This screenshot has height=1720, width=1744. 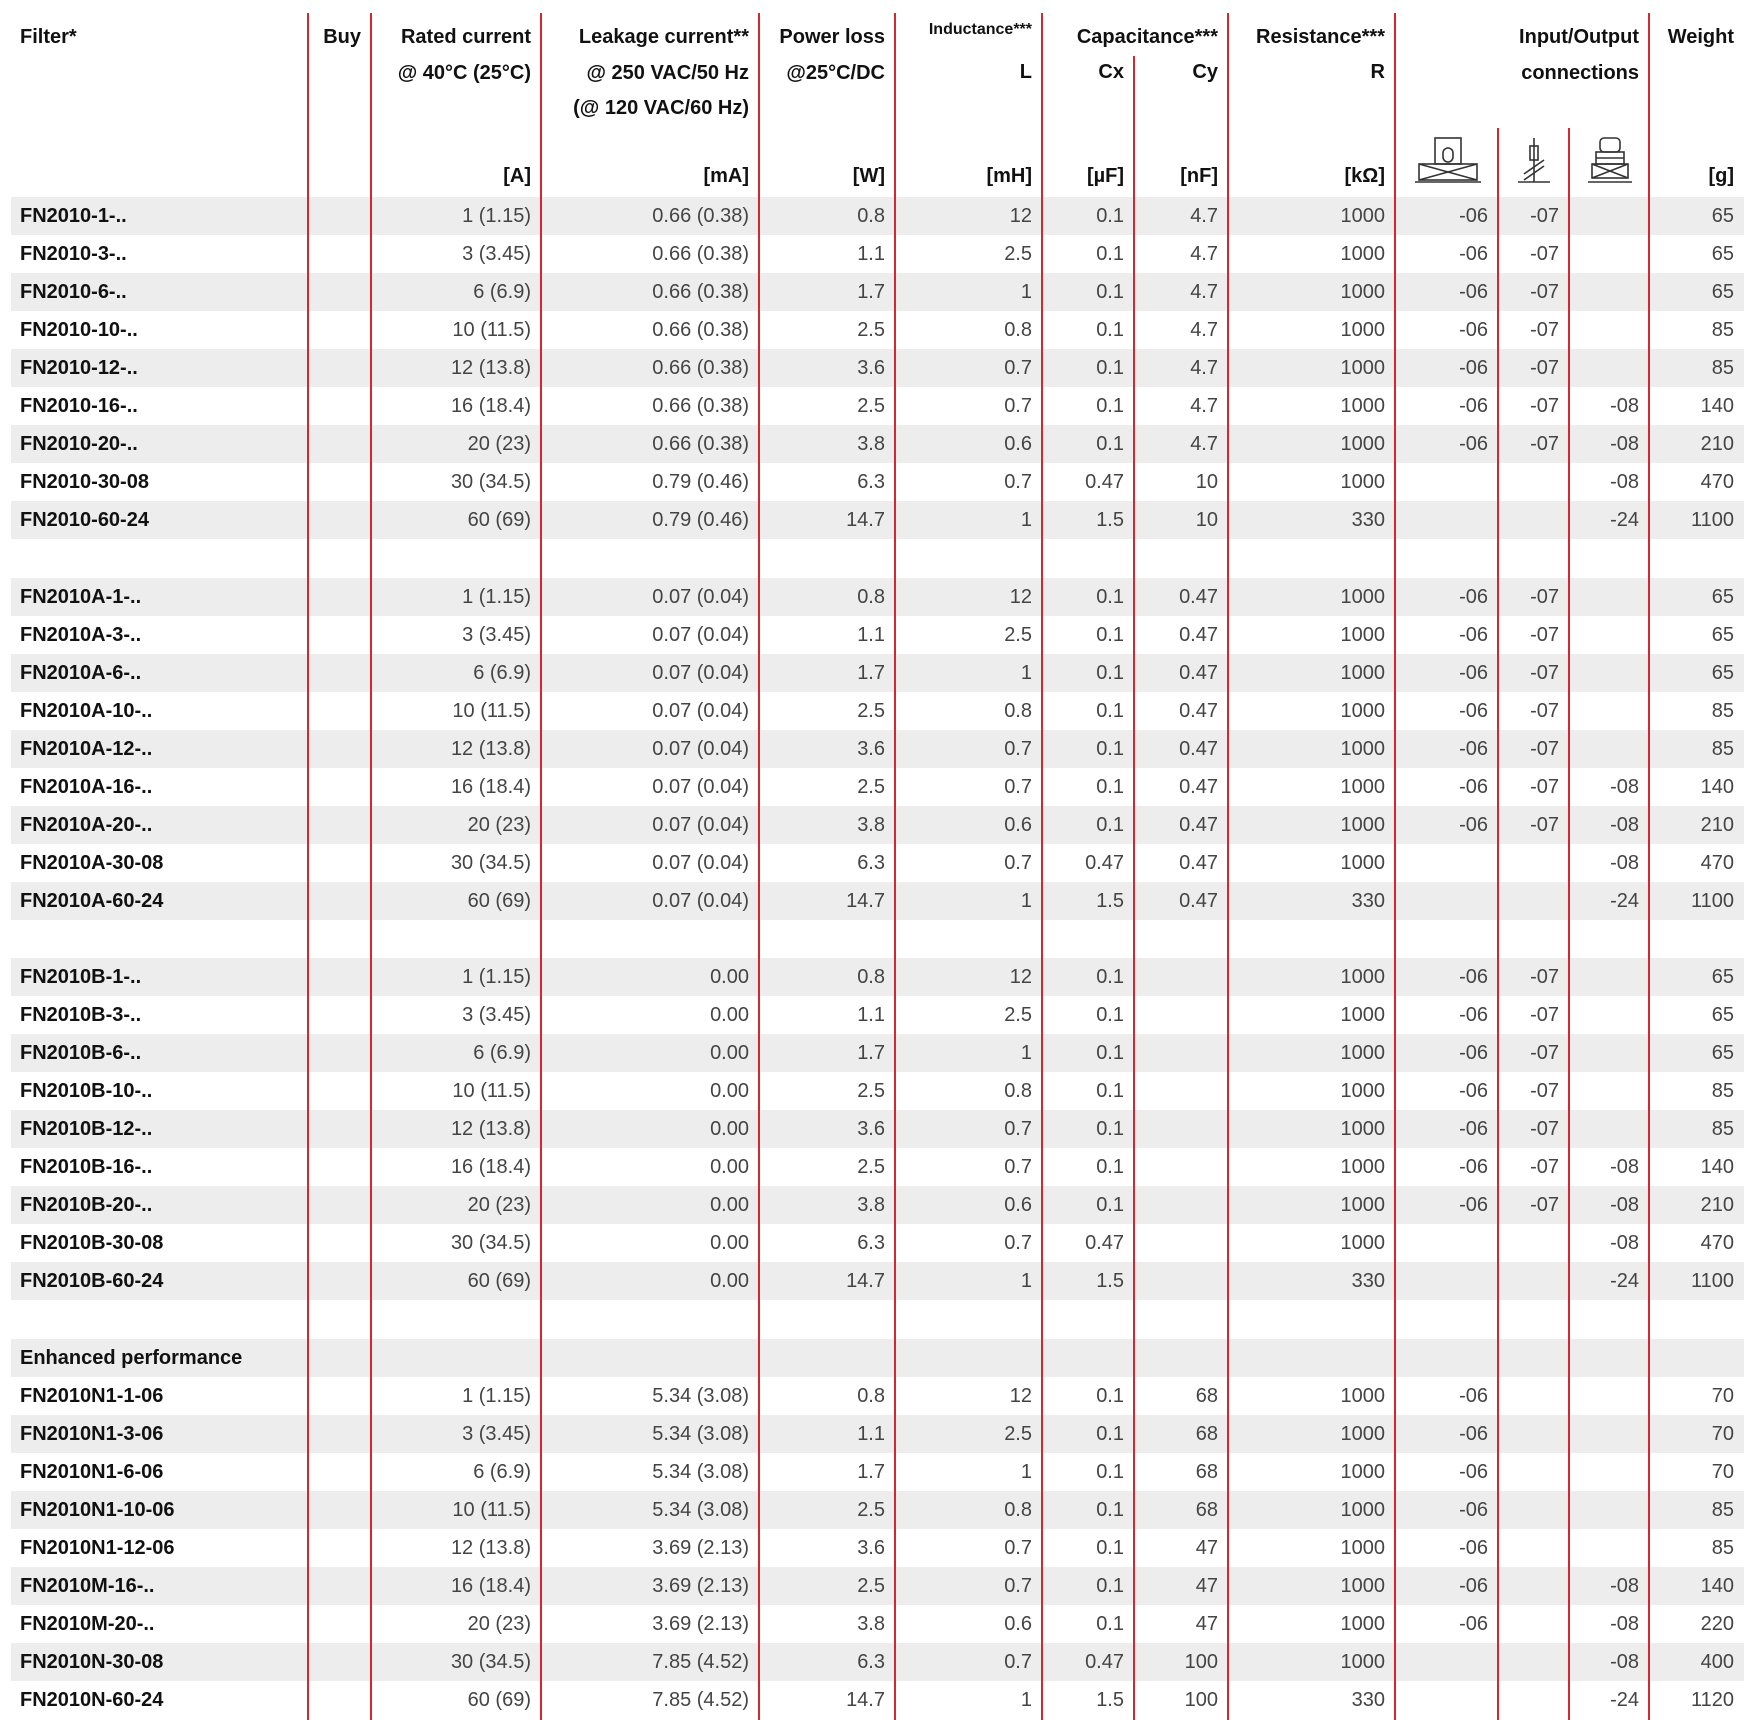 I want to click on header-label: Filter*, so click(x=48, y=37).